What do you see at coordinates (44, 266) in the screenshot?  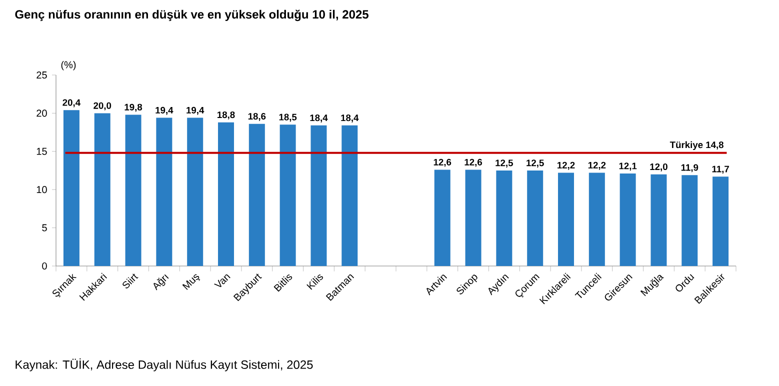 I see `y-tick-label: 0` at bounding box center [44, 266].